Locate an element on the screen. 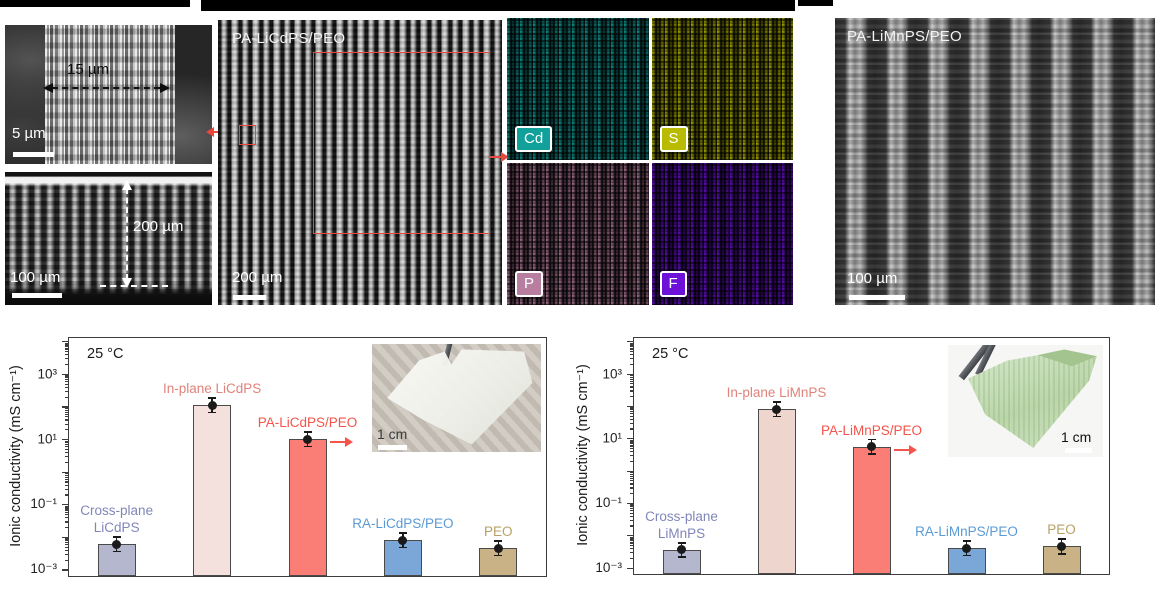  bar-label-3: RA-LiCdPS/PEO is located at coordinates (403, 524).